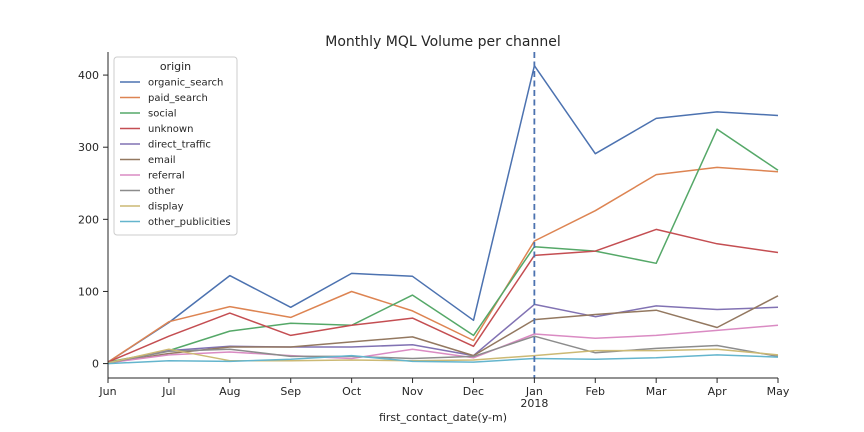  Describe the element at coordinates (443, 417) in the screenshot. I see `x-axis-label: first_contact_date(y-m)` at that location.